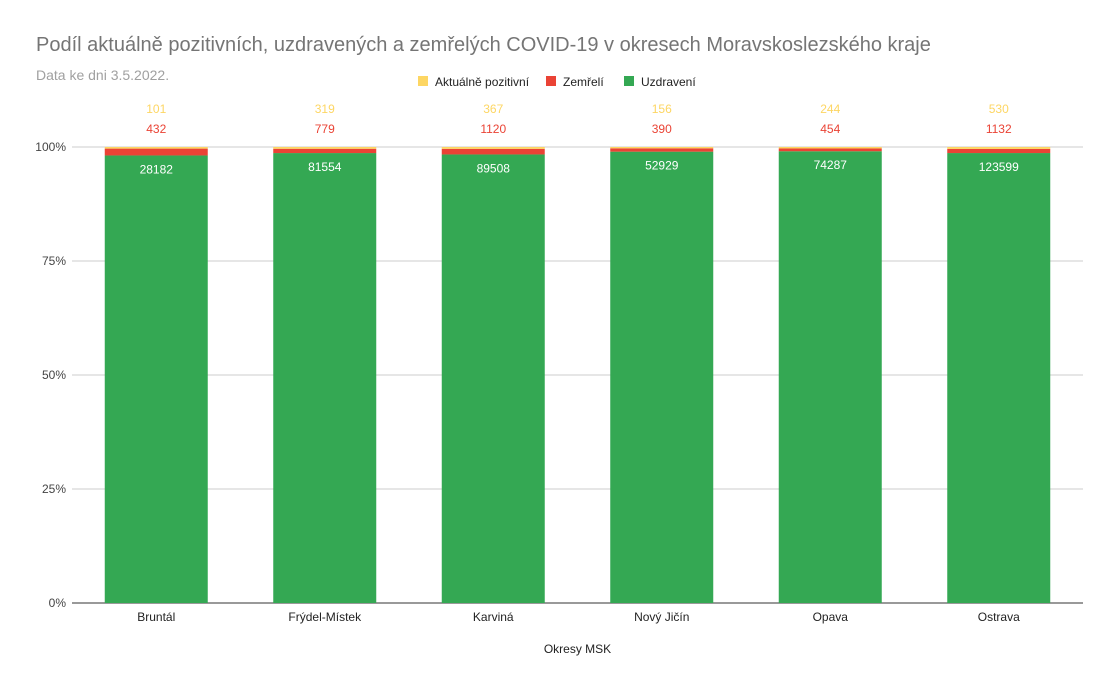  What do you see at coordinates (830, 109) in the screenshot?
I see `data-label-positive: 244` at bounding box center [830, 109].